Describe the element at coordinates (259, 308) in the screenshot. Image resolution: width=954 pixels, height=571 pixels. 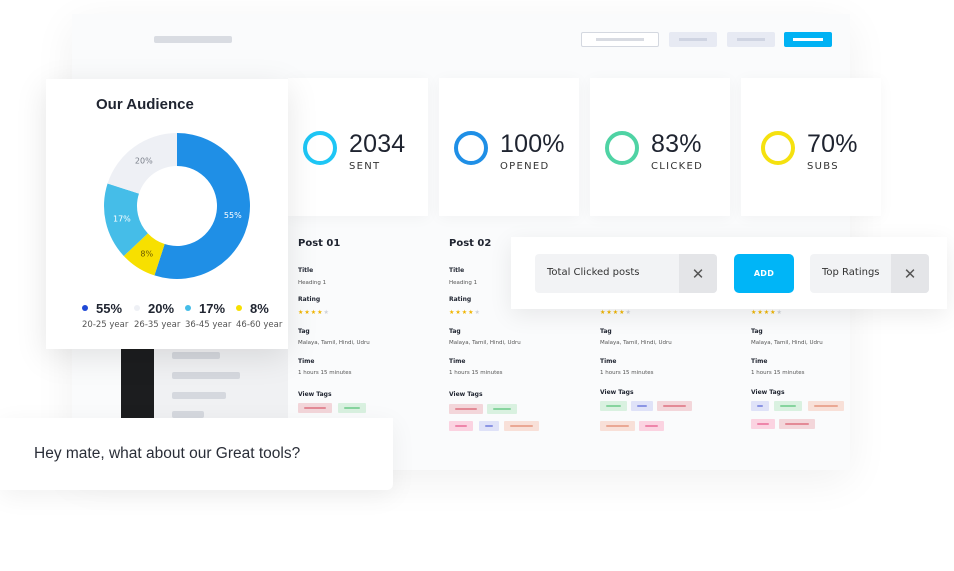
I see `legend-percent: 8%` at that location.